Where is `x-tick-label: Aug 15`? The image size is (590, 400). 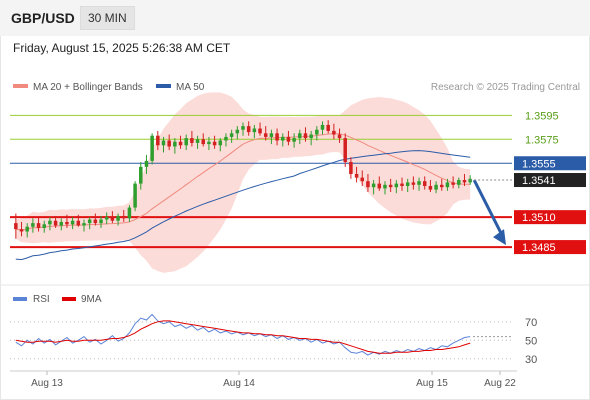 x-tick-label: Aug 15 is located at coordinates (432, 383).